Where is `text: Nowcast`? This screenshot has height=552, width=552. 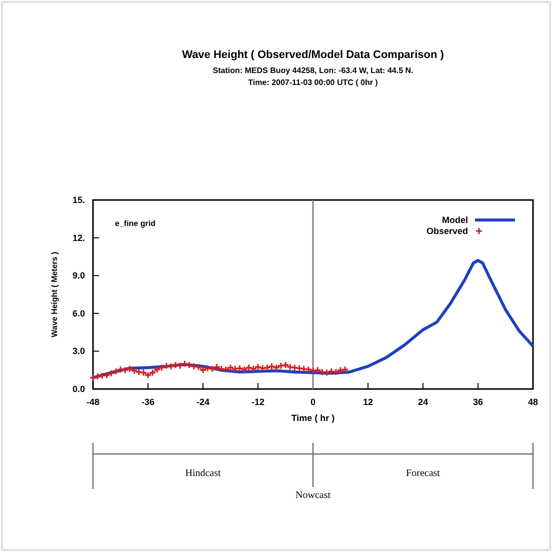
text: Nowcast is located at coordinates (313, 495).